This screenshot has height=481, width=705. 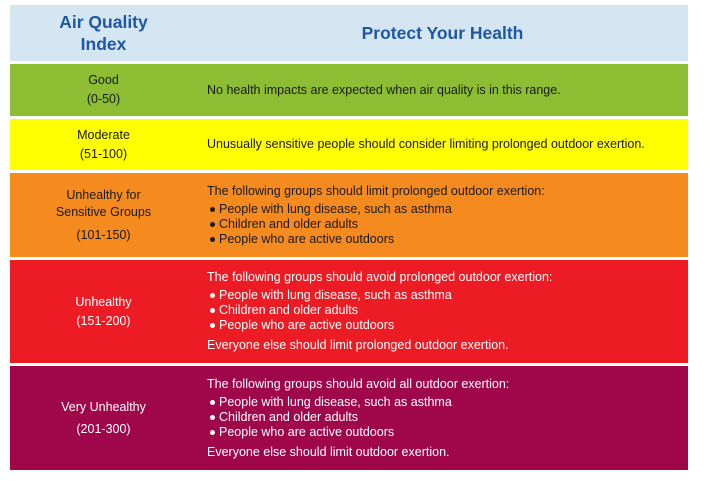 I want to click on level-name: Very Unhealthy, so click(x=103, y=406).